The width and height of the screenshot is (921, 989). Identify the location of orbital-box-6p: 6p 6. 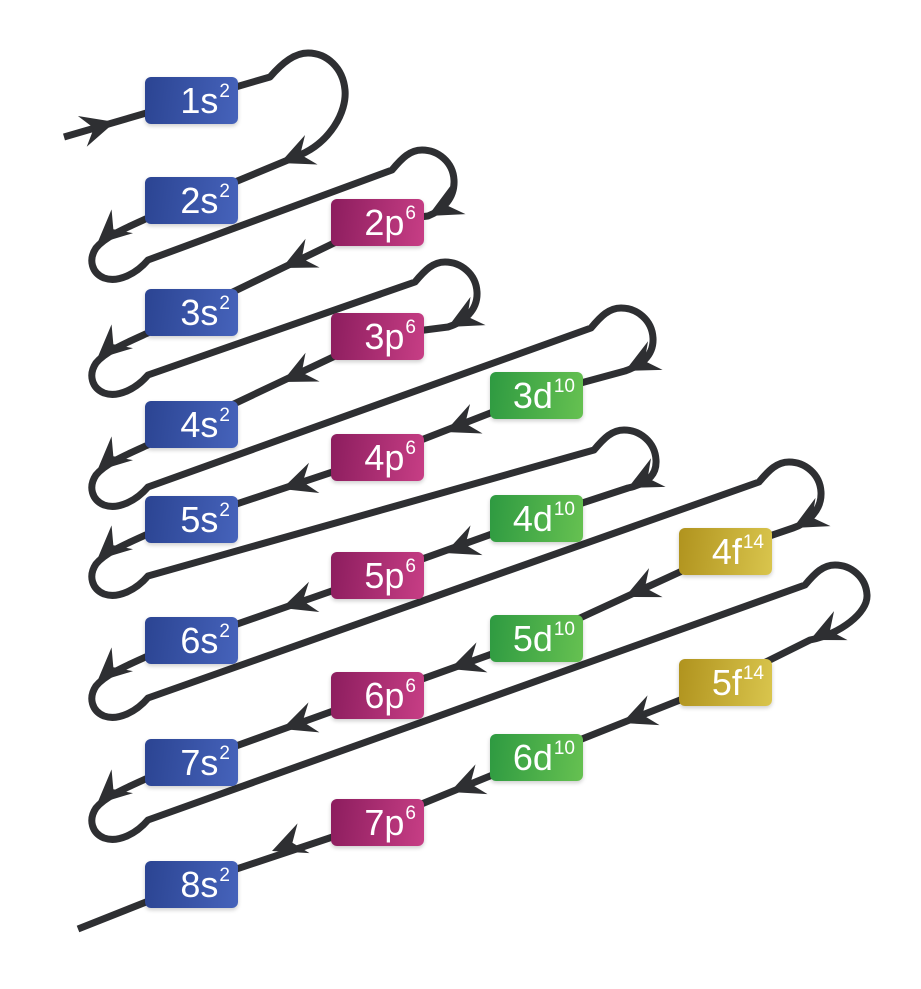
(377, 695).